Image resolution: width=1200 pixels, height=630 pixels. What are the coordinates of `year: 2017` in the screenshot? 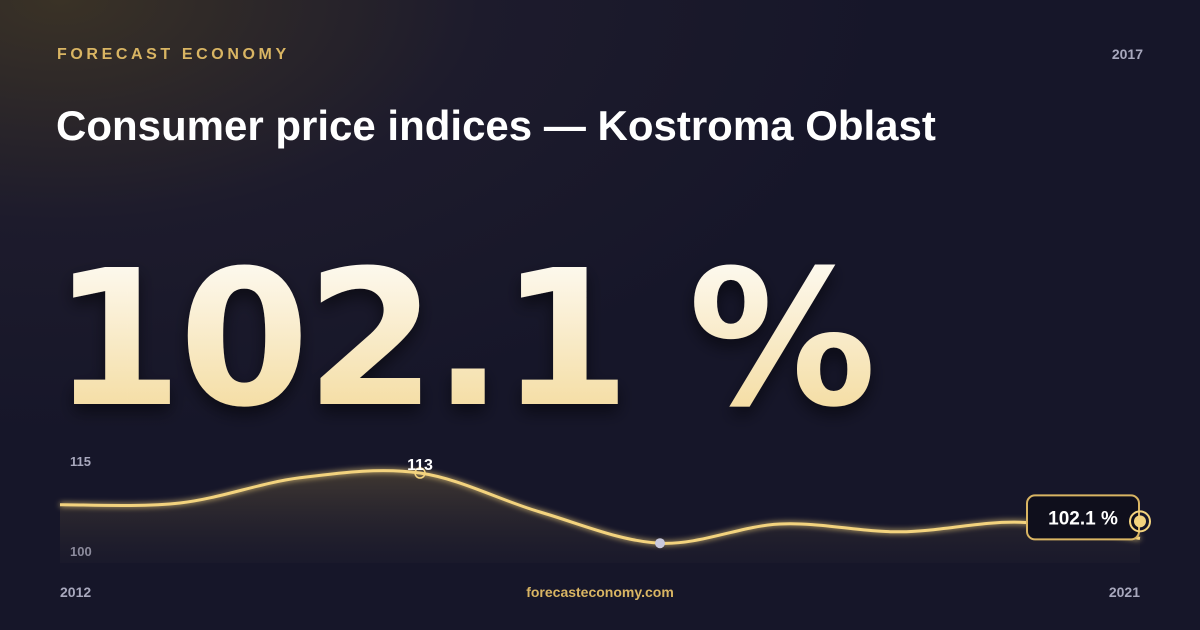 It's located at (1127, 54).